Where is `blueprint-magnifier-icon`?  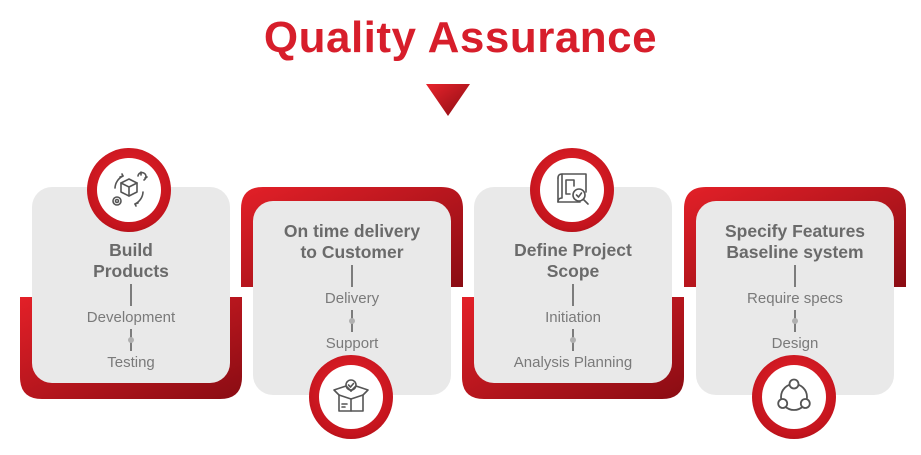 blueprint-magnifier-icon is located at coordinates (573, 189).